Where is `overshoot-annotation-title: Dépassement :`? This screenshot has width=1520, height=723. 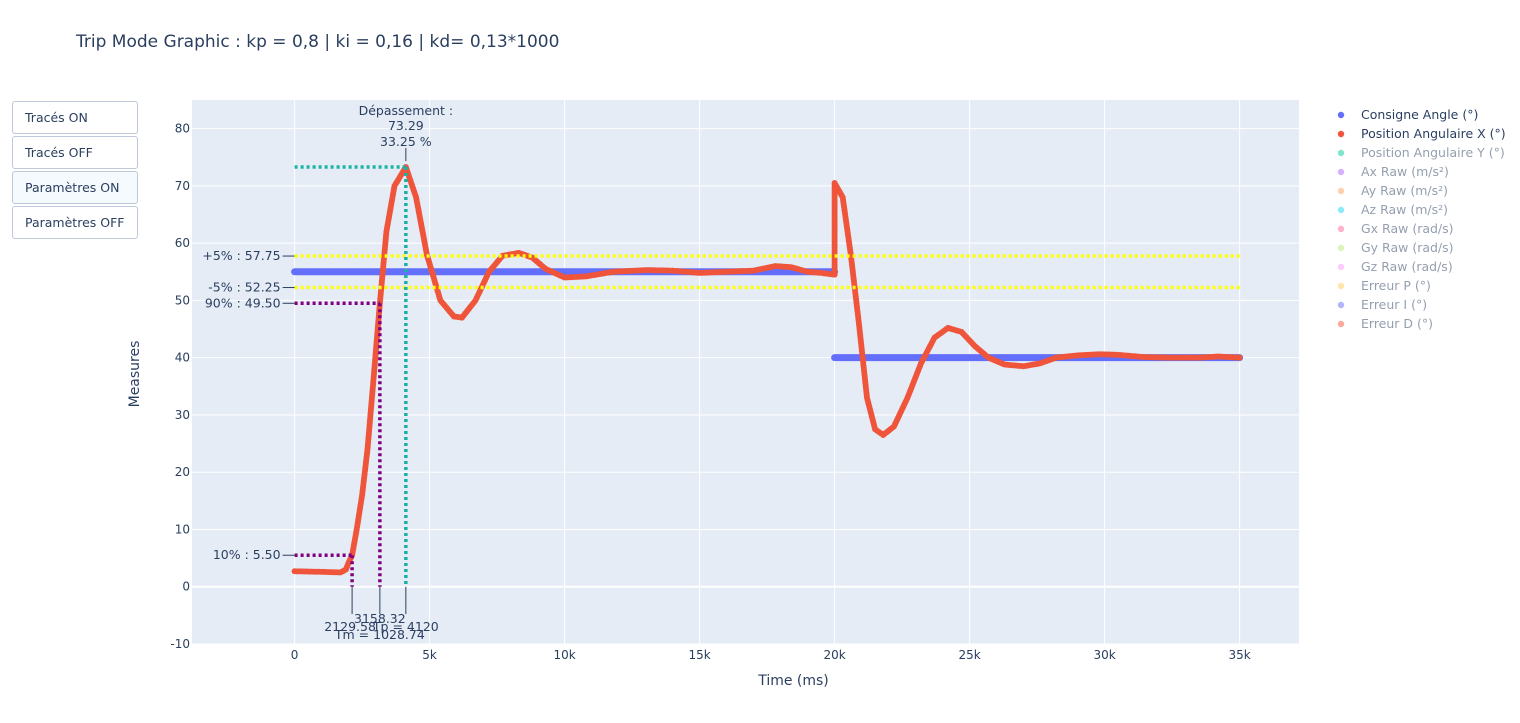 overshoot-annotation-title: Dépassement : is located at coordinates (406, 110).